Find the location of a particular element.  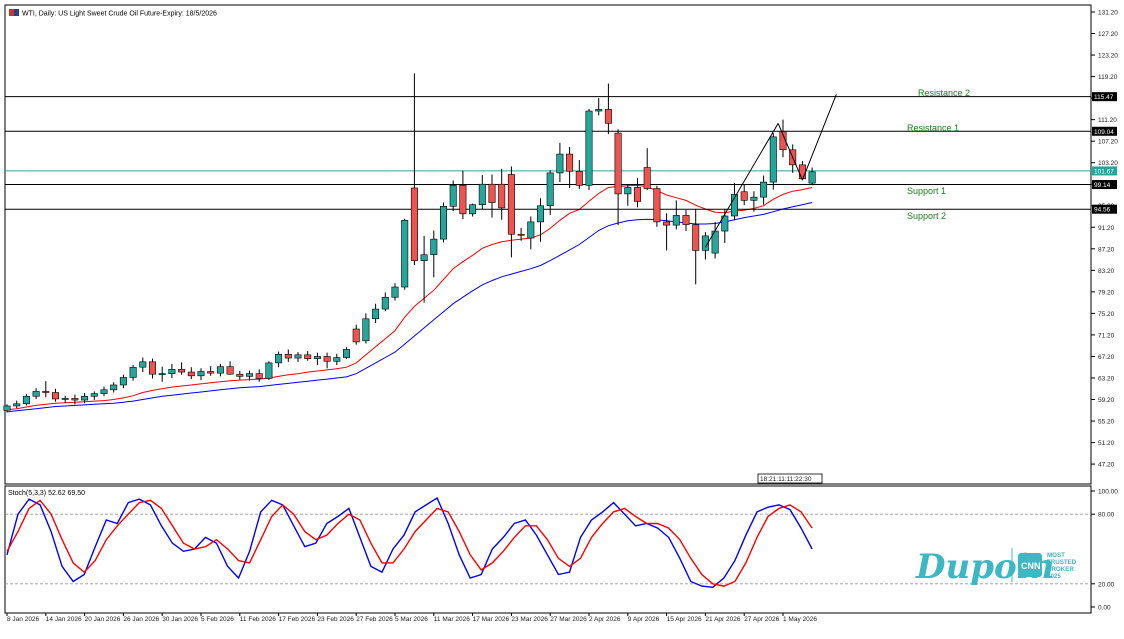

cnn-badge-icon is located at coordinates (1030, 565).